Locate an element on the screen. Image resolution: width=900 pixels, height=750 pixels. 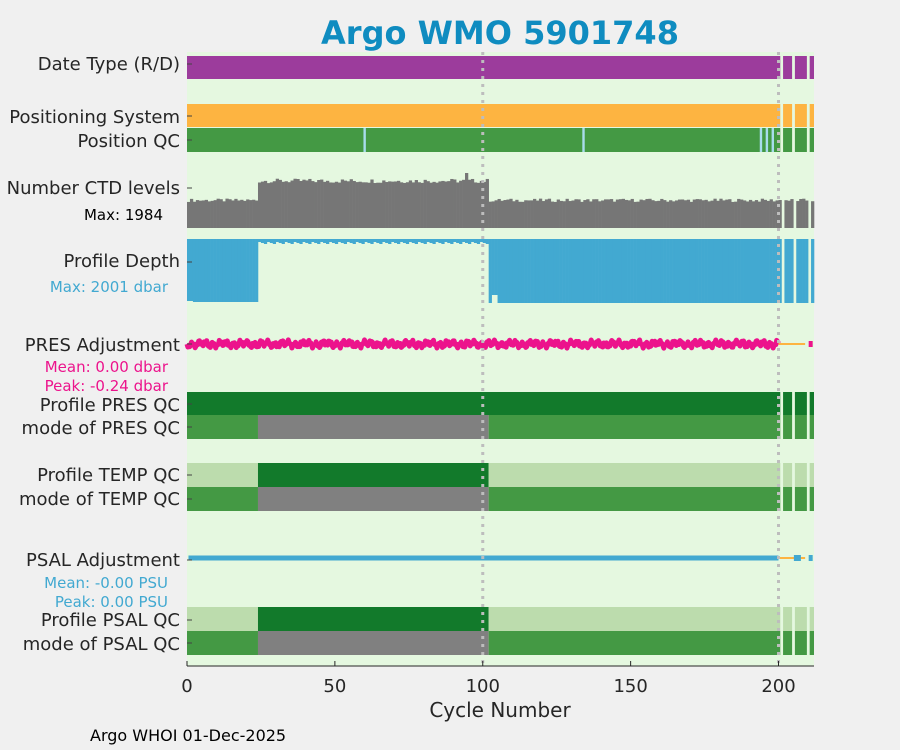
x-axis-label: Cycle Number is located at coordinates (500, 710).